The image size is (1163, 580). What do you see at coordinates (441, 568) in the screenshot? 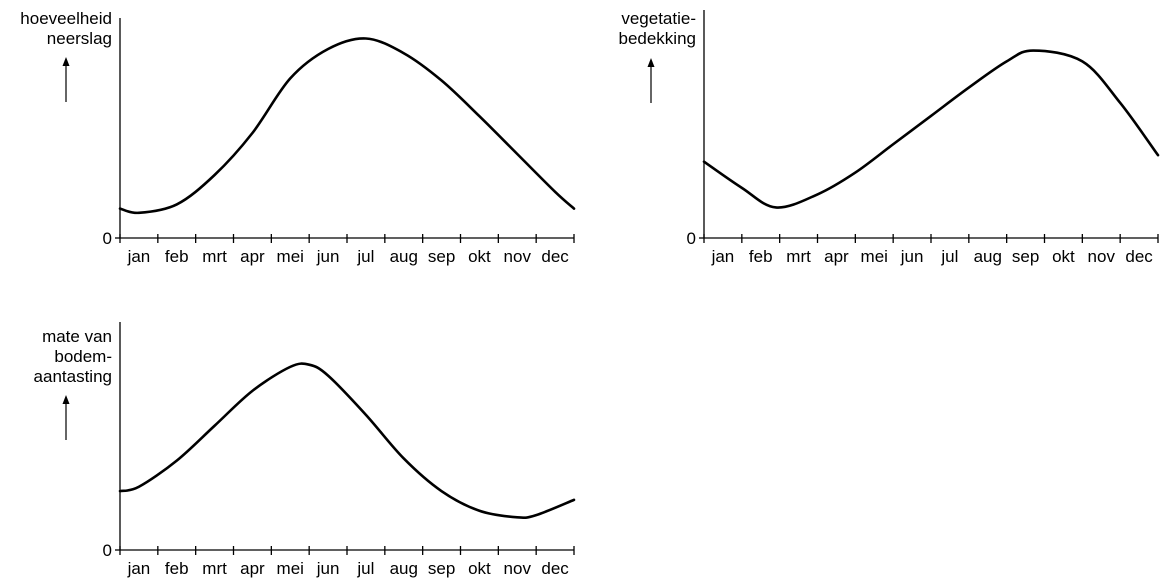
I see `chart-3-x-tick-label-sep: sep` at bounding box center [441, 568].